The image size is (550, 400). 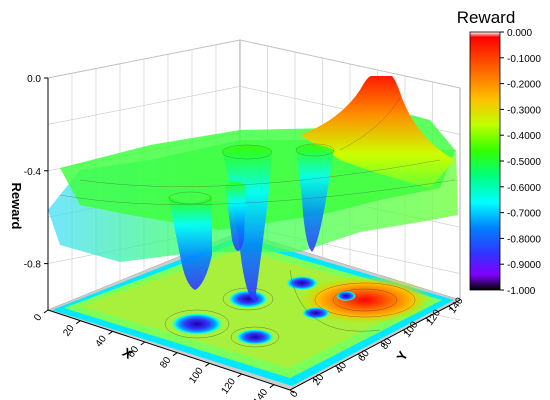 What do you see at coordinates (16, 206) in the screenshot?
I see `z-axis-title: Reward` at bounding box center [16, 206].